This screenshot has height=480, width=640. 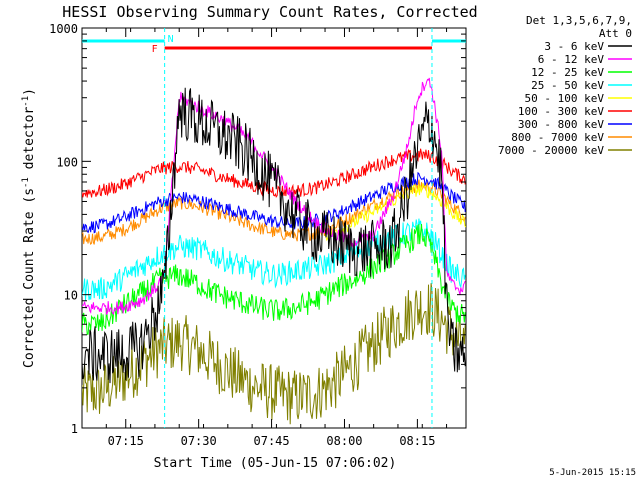 What do you see at coordinates (26, 182) in the screenshot?
I see `y-axis-label-sup1: -1` at bounding box center [26, 182].